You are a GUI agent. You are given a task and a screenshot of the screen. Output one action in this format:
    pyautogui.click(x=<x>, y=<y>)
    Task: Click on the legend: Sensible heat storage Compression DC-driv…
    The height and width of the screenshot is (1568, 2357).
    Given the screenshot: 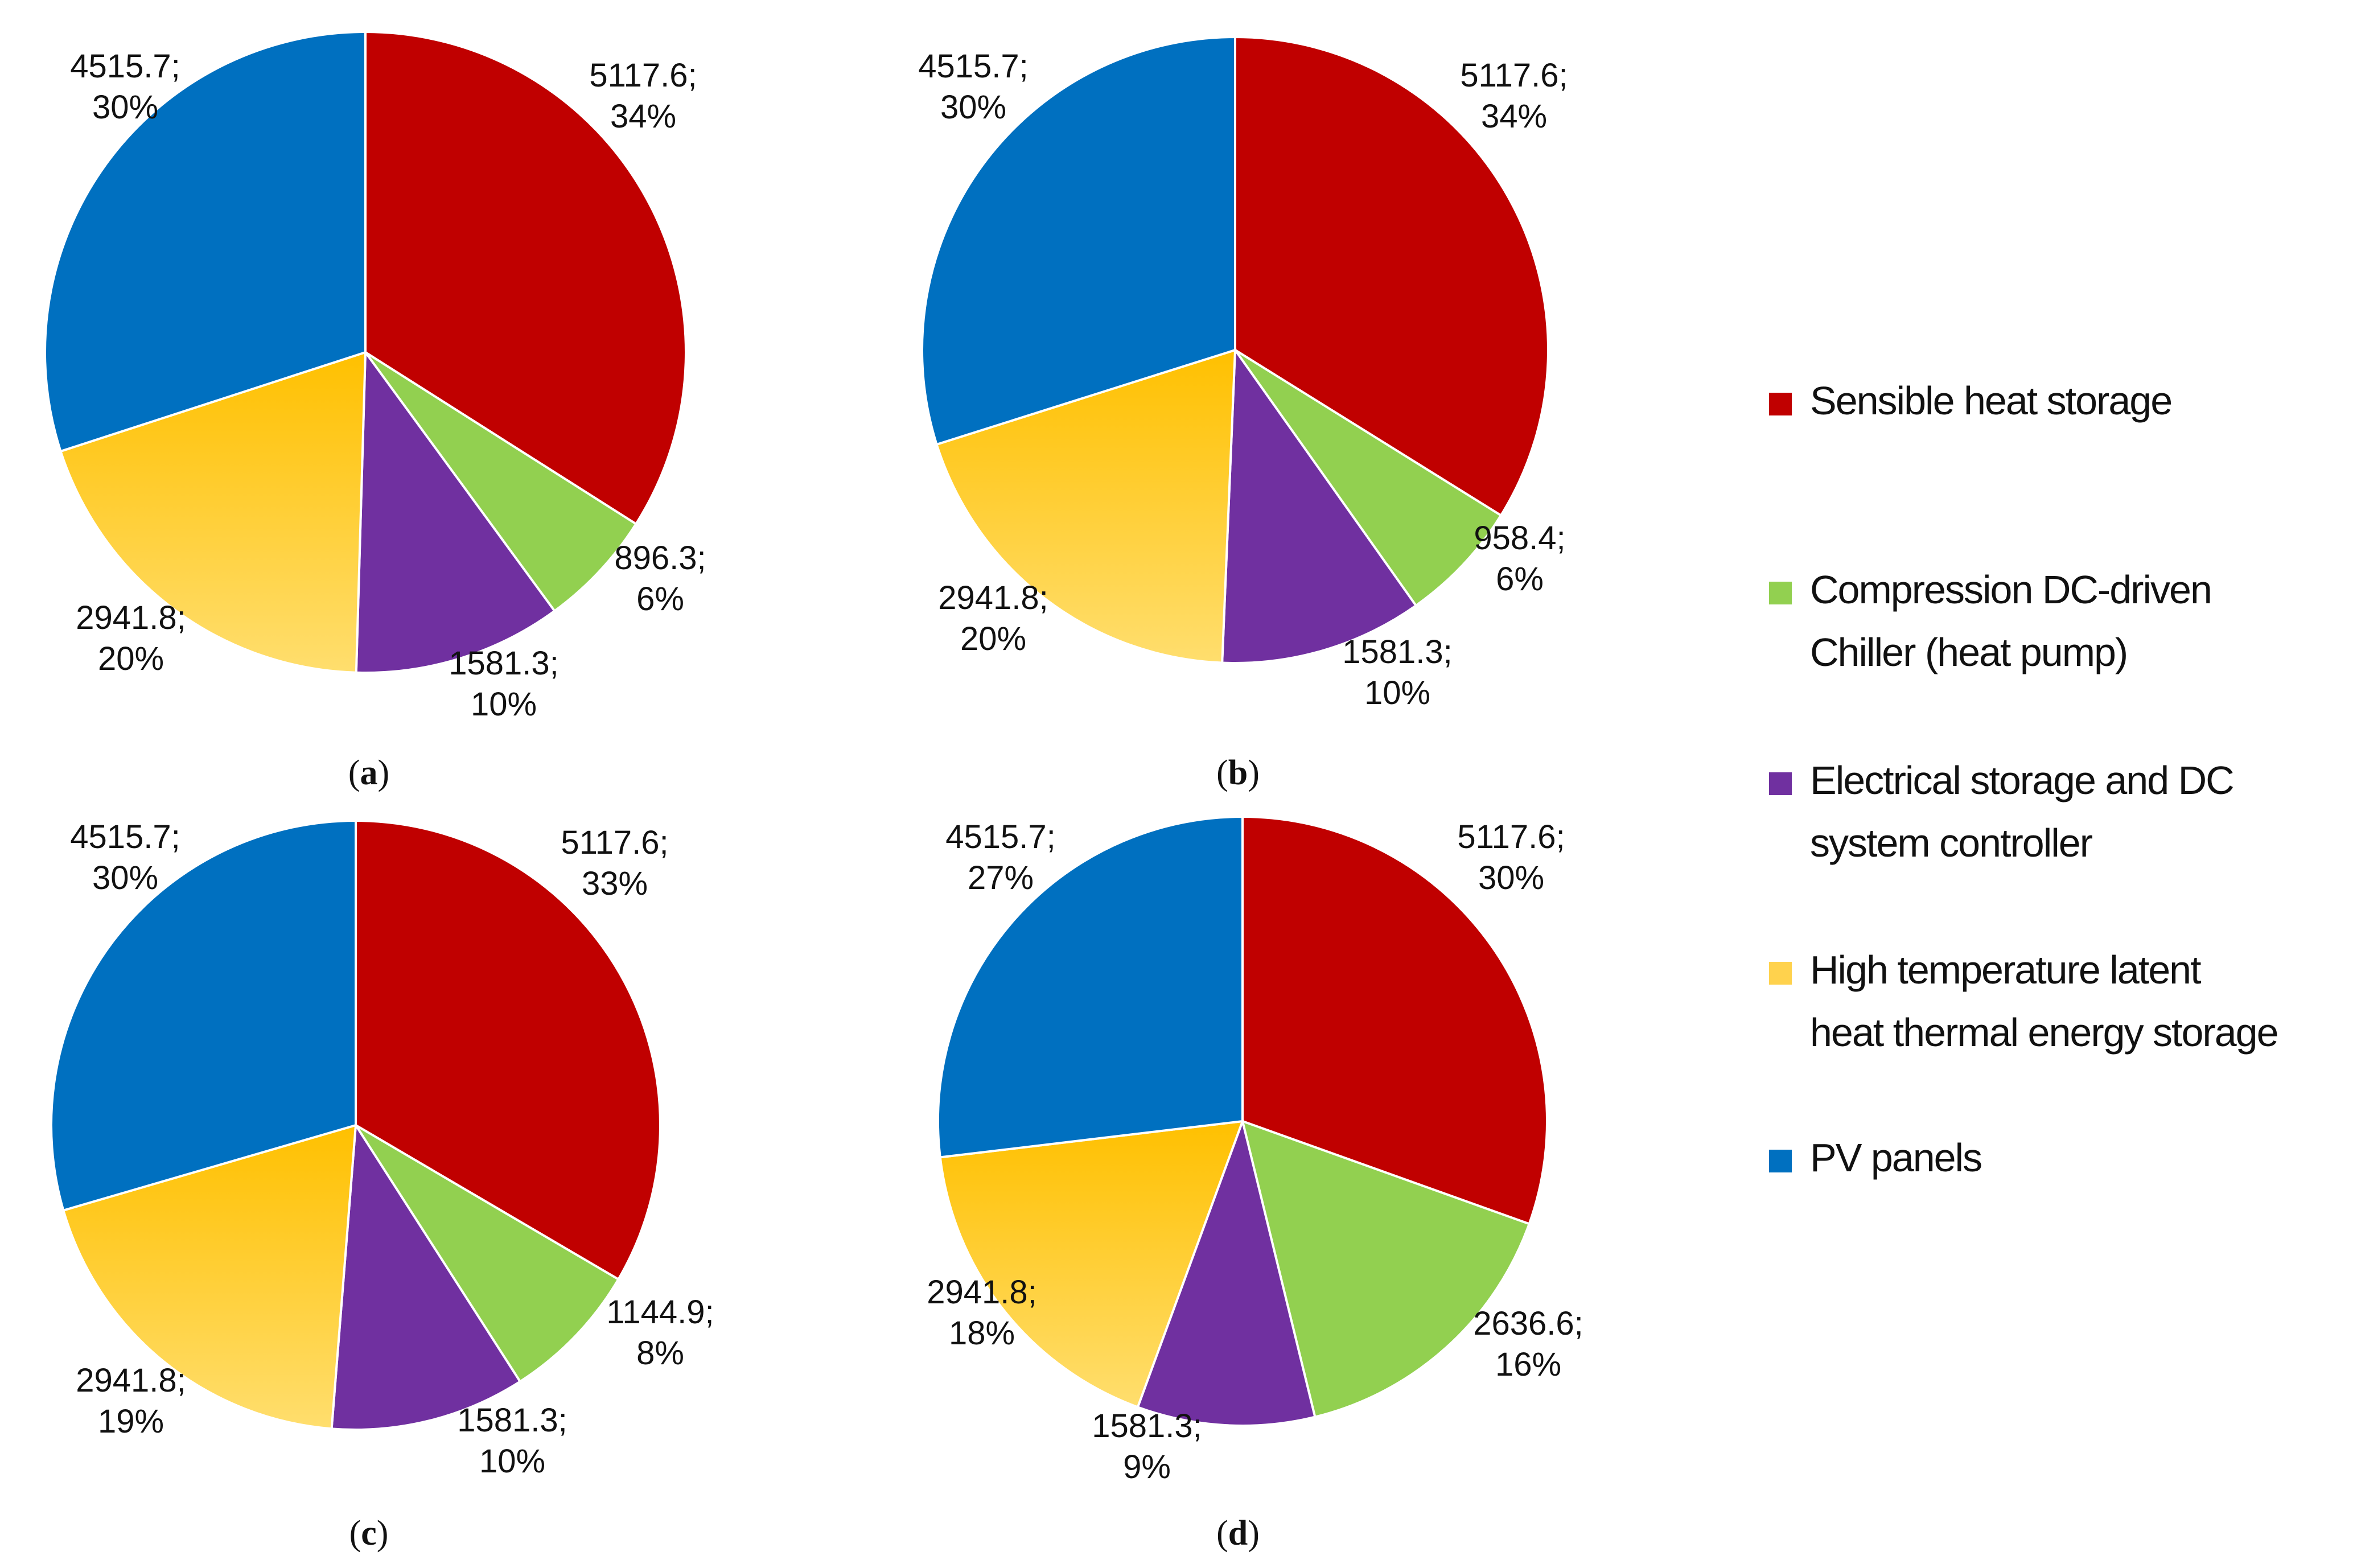 What is the action you would take?
    pyautogui.click(x=2024, y=779)
    